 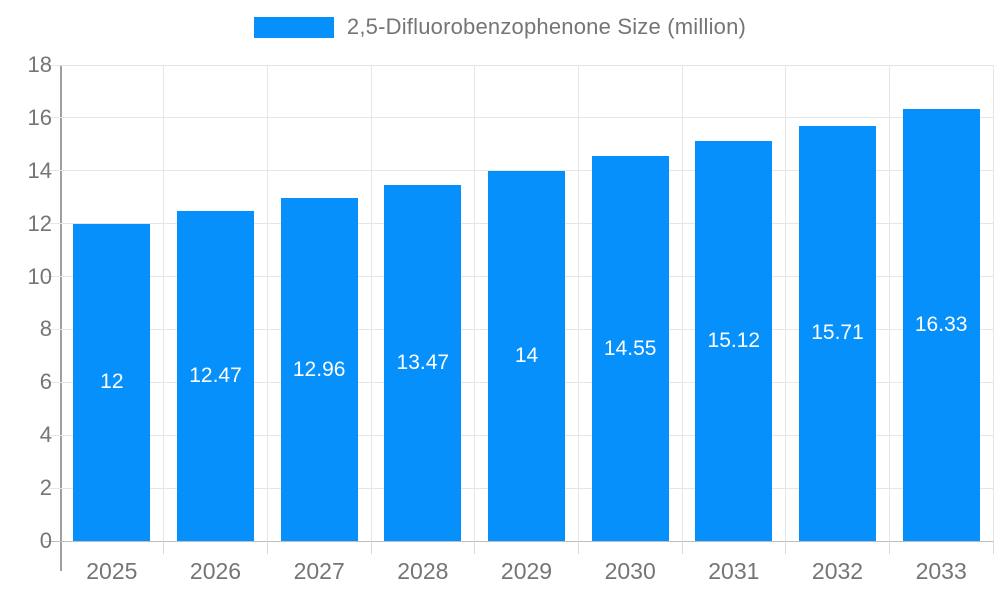 I want to click on x-tick-label: 2025, so click(x=112, y=571).